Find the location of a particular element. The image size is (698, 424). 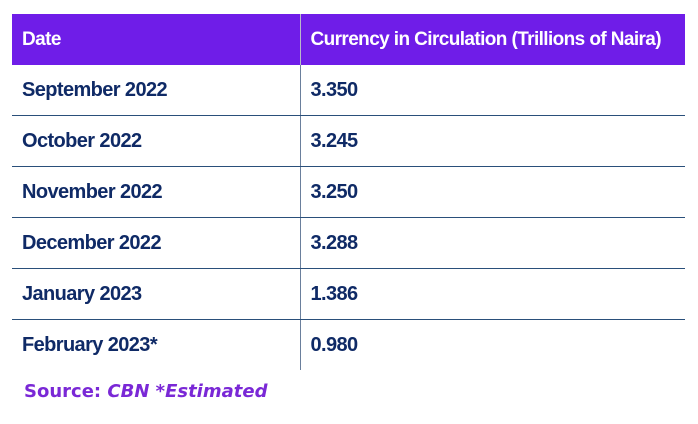

table-row: November 2022 3.250 is located at coordinates (348, 192).